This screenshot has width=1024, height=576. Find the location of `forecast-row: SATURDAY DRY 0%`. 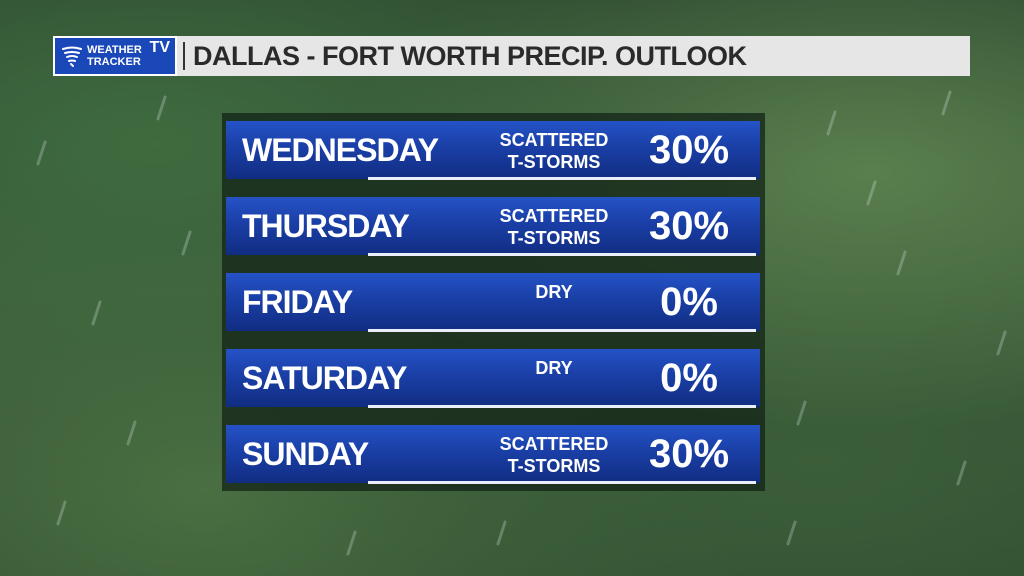

forecast-row: SATURDAY DRY 0% is located at coordinates (493, 378).